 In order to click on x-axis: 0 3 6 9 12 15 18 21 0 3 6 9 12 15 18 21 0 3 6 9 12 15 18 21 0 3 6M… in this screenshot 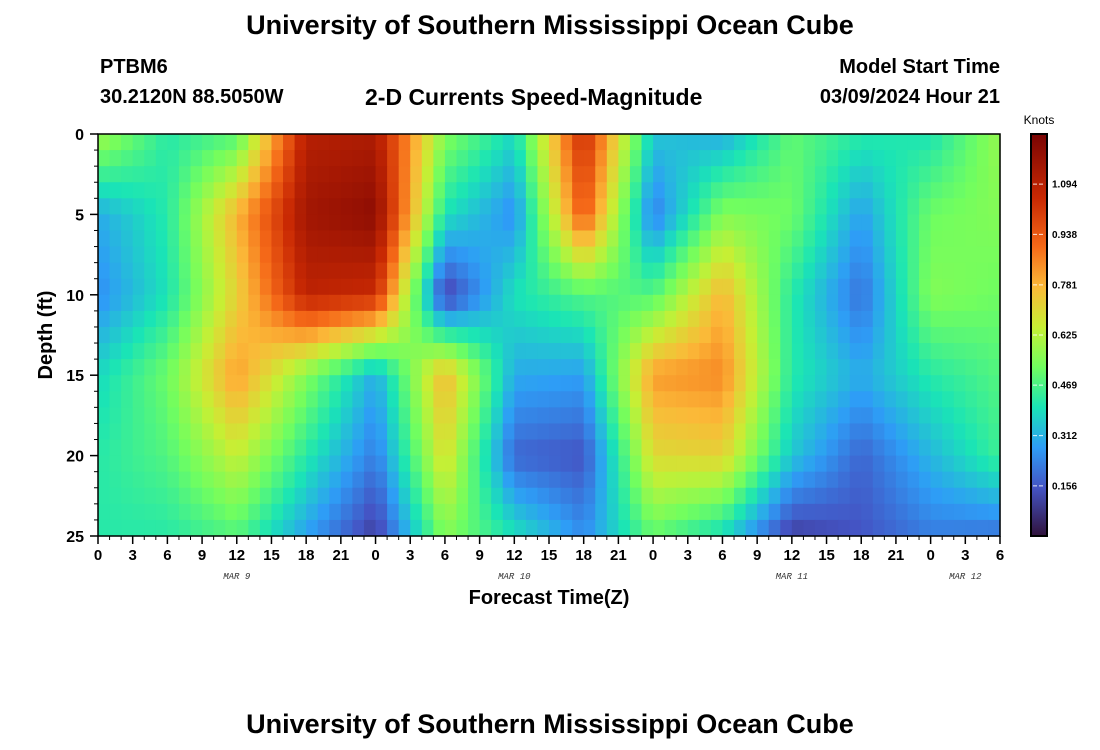, I will do `click(549, 559)`.